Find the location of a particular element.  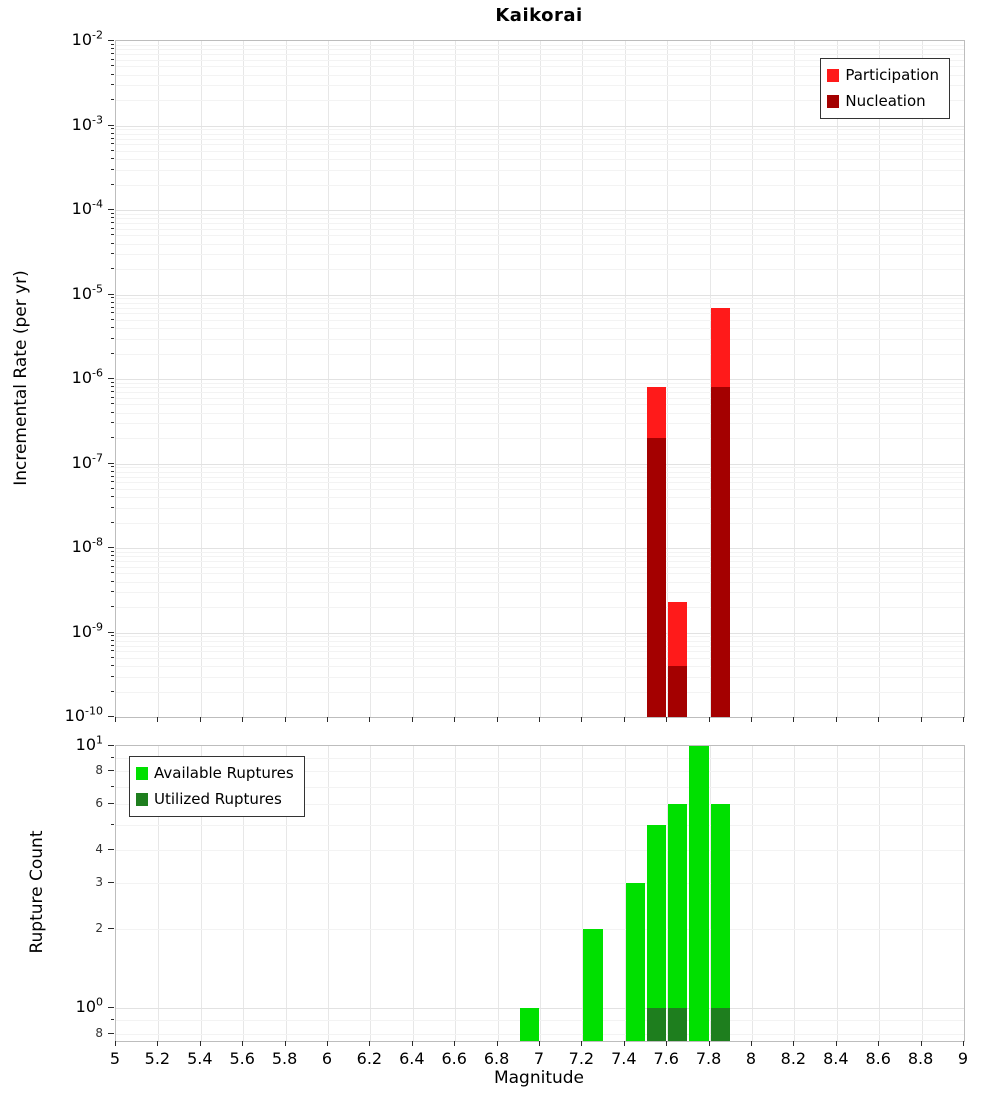

x-tick-label: 9 is located at coordinates (963, 1058).